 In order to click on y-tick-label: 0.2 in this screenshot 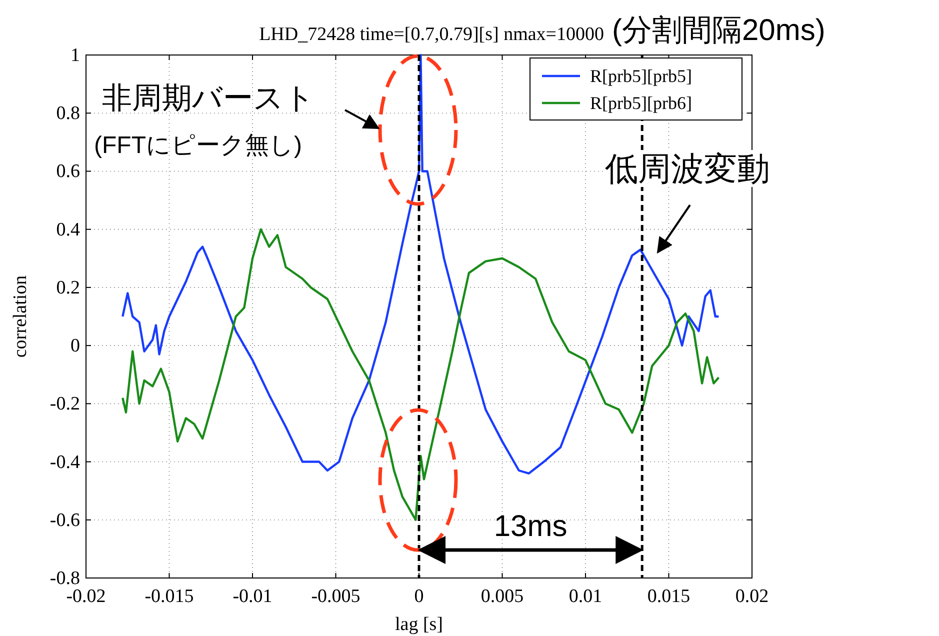, I will do `click(68, 287)`.